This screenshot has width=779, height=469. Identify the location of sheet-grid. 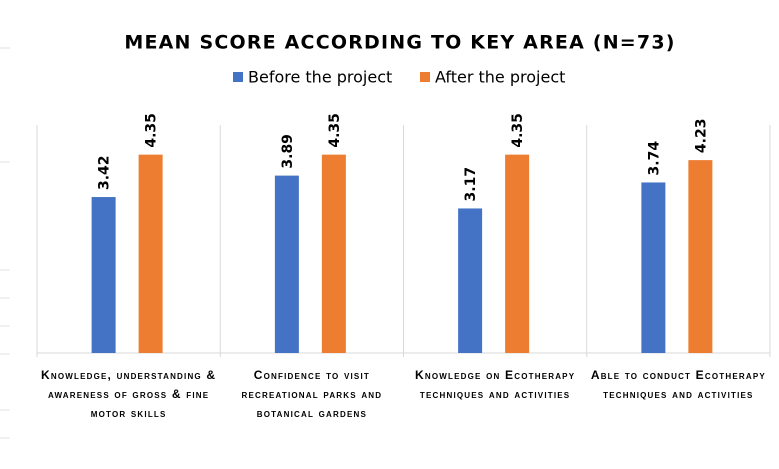
(5, 243).